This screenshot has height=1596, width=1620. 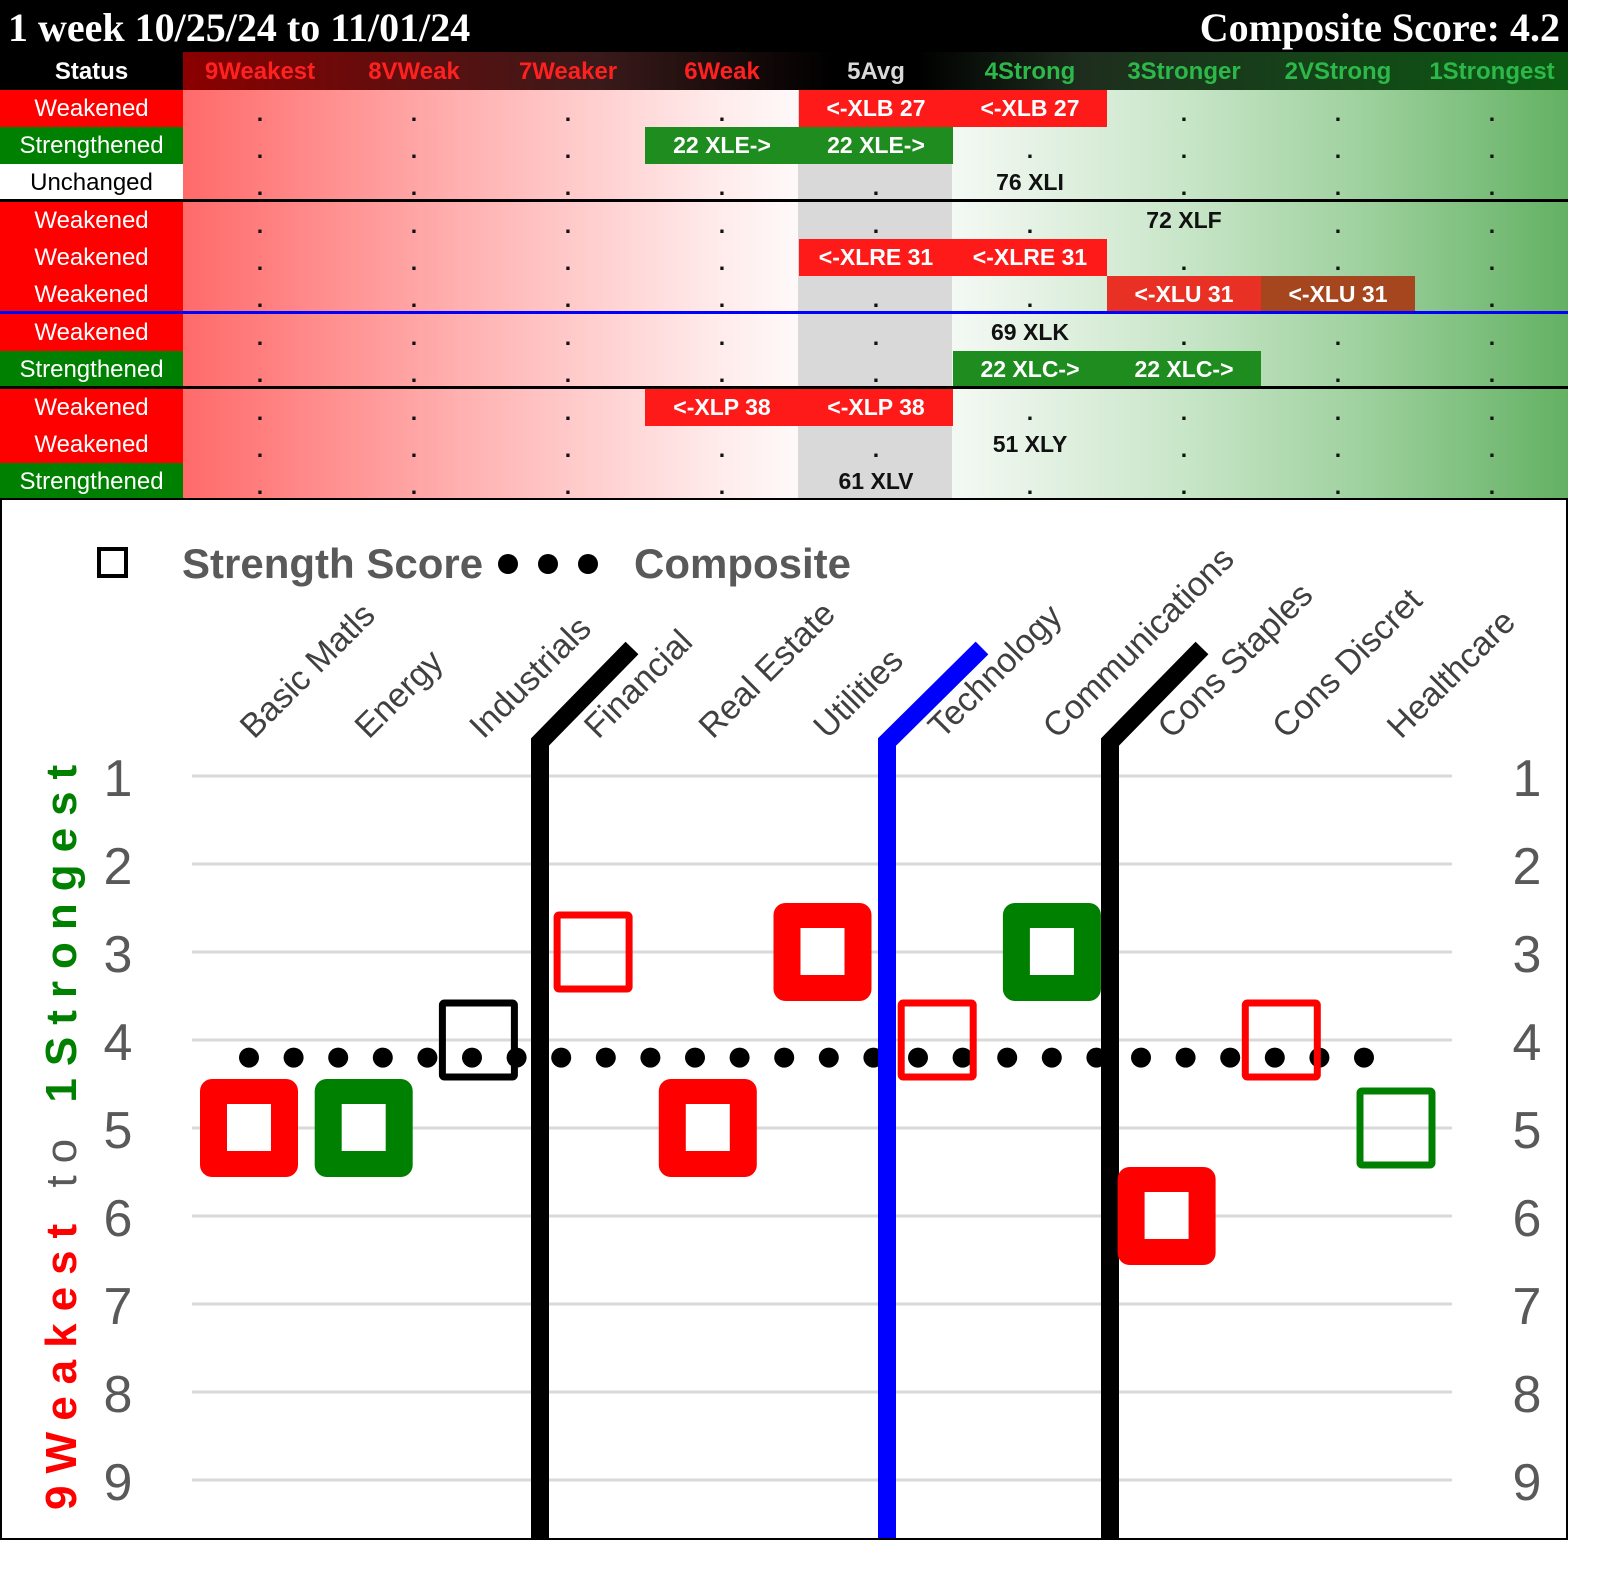 What do you see at coordinates (61, 1131) in the screenshot?
I see `y-axis-title: 9Weakest to 1Strongest` at bounding box center [61, 1131].